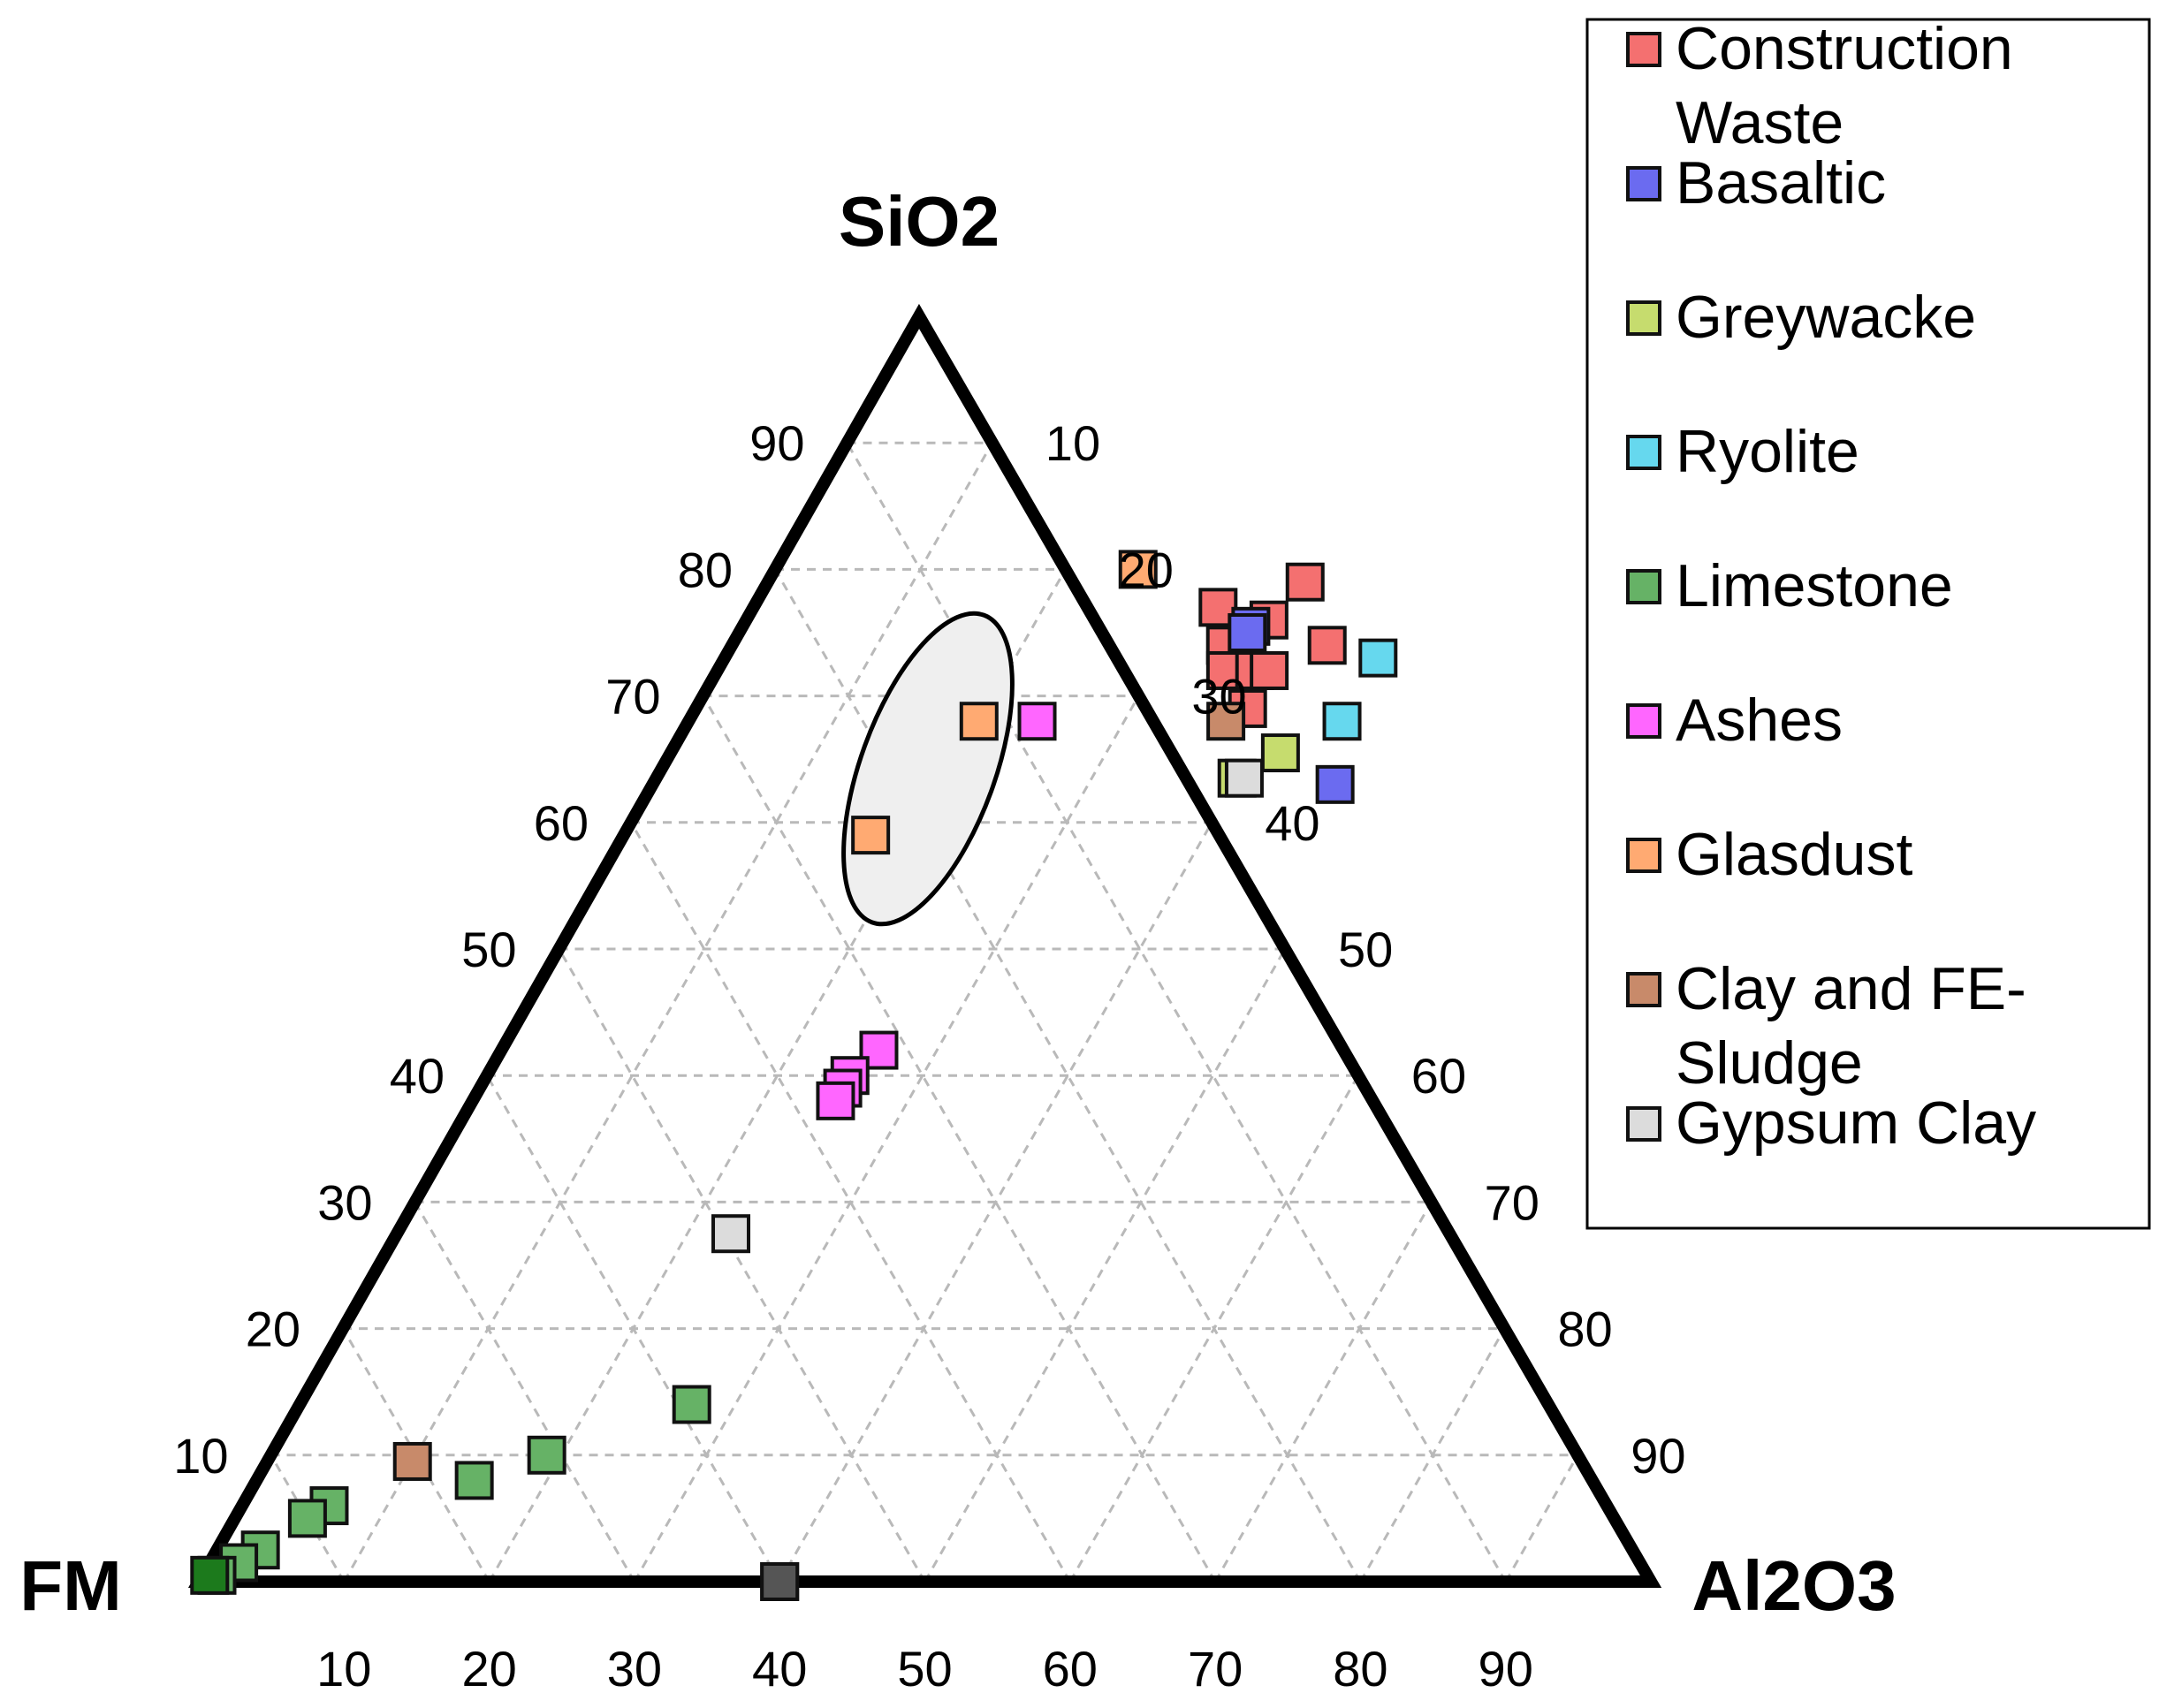  I want to click on tick-right-80: 20, so click(1146, 569).